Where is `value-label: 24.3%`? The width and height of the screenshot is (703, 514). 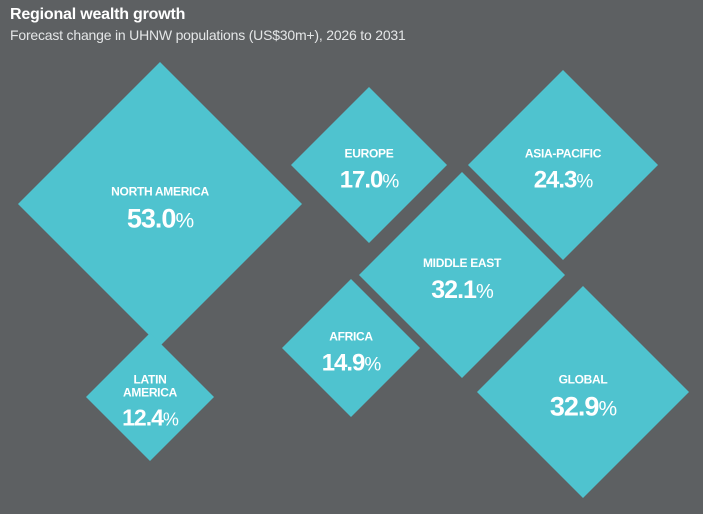 value-label: 24.3% is located at coordinates (564, 180).